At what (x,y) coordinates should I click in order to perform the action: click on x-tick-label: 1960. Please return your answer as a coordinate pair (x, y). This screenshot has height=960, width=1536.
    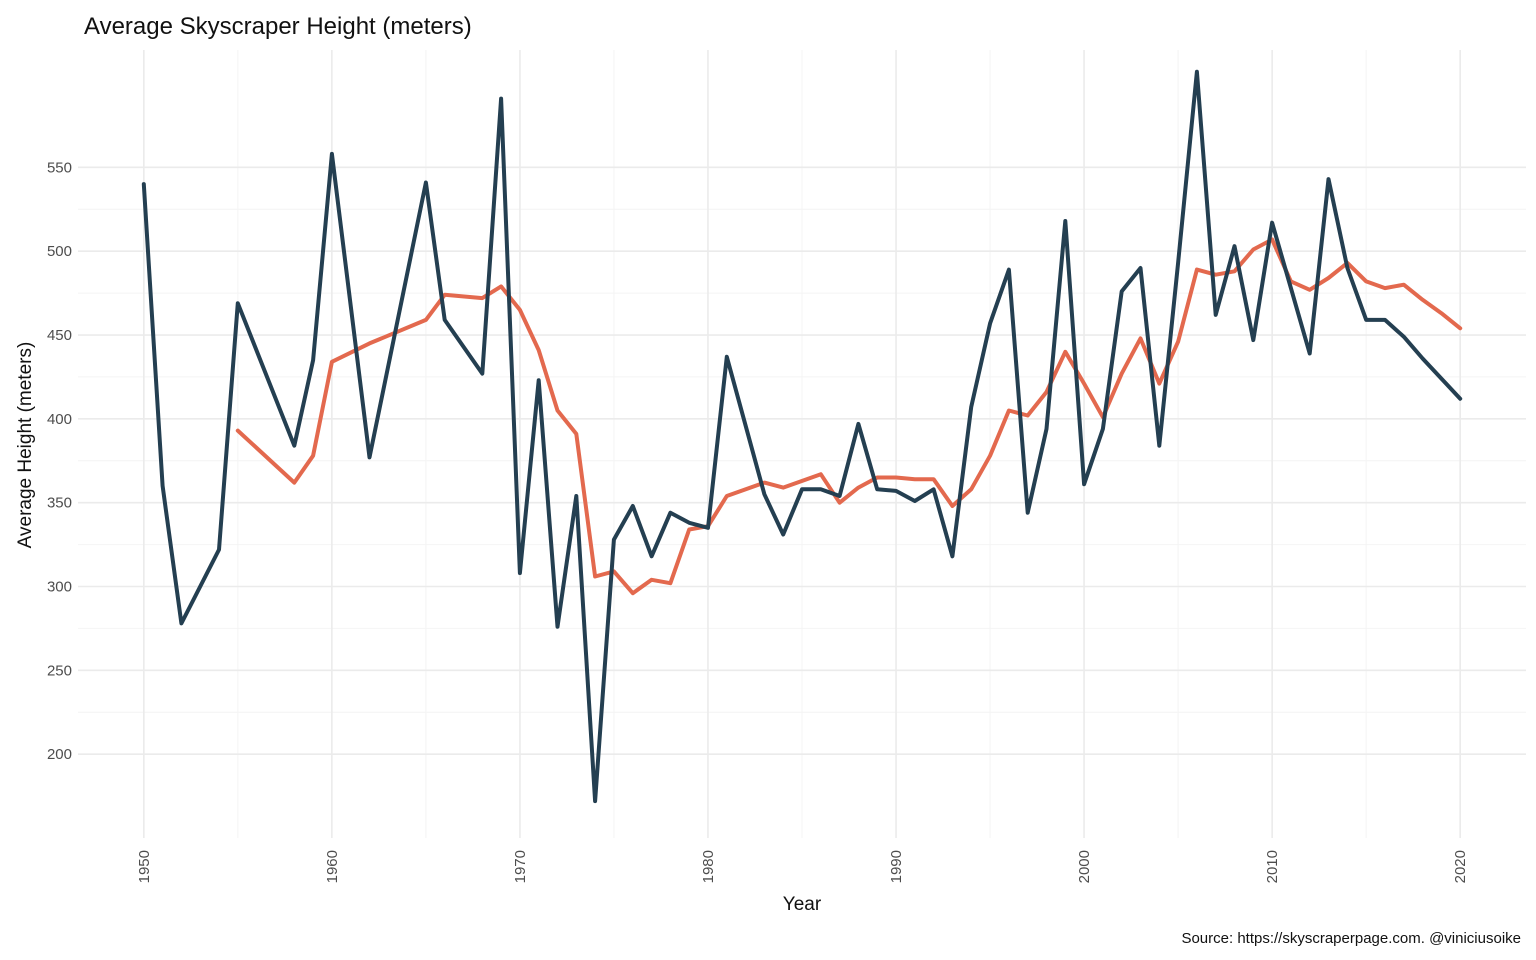
    Looking at the image, I should click on (332, 866).